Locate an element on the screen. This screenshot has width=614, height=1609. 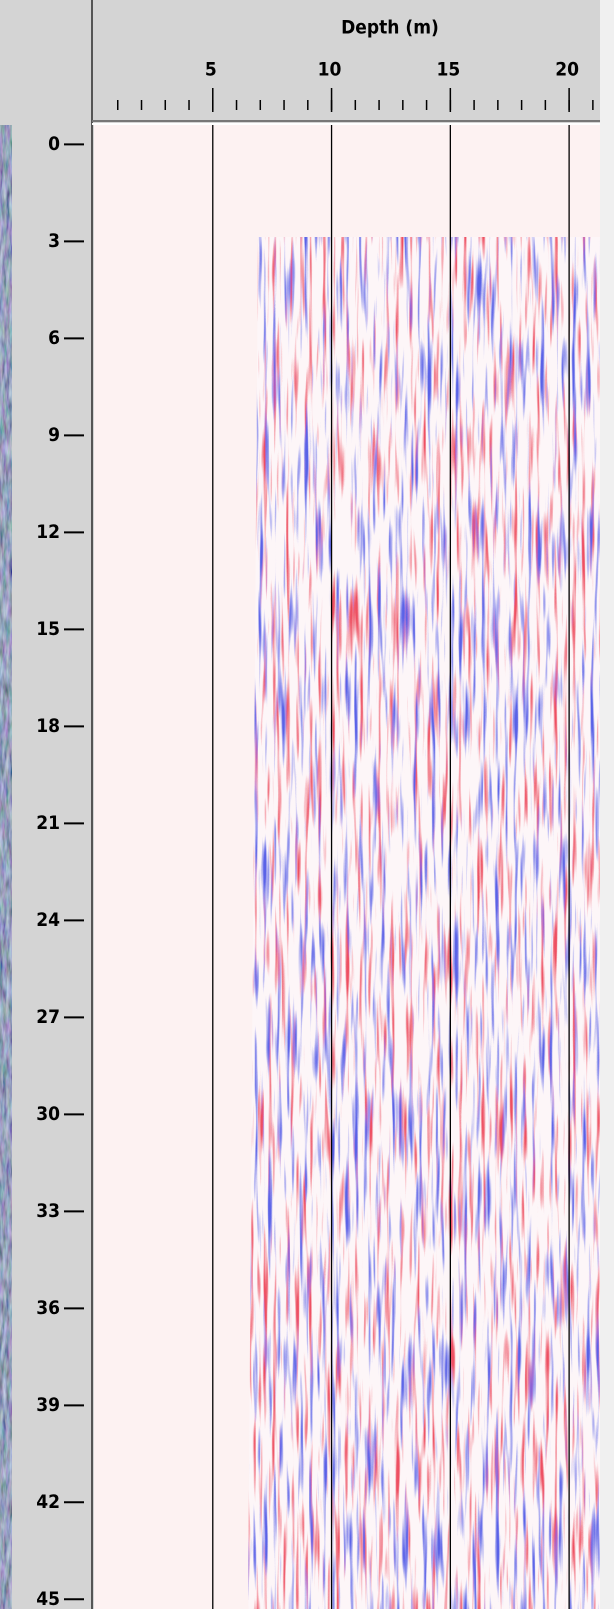
y-tick-label: 45 is located at coordinates (48, 1598).